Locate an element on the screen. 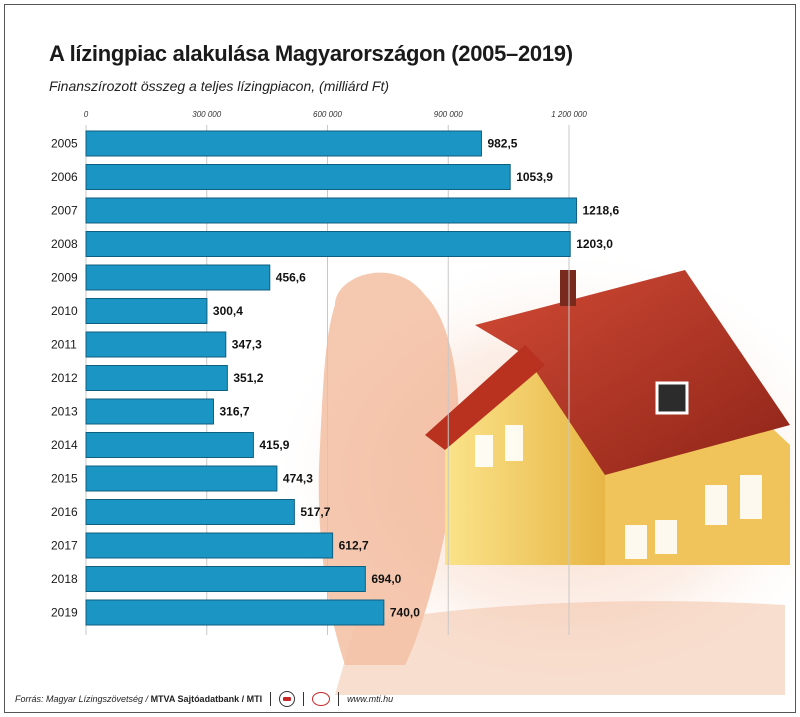 This screenshot has width=800, height=717. bar-value-label: 517,7 is located at coordinates (315, 512).